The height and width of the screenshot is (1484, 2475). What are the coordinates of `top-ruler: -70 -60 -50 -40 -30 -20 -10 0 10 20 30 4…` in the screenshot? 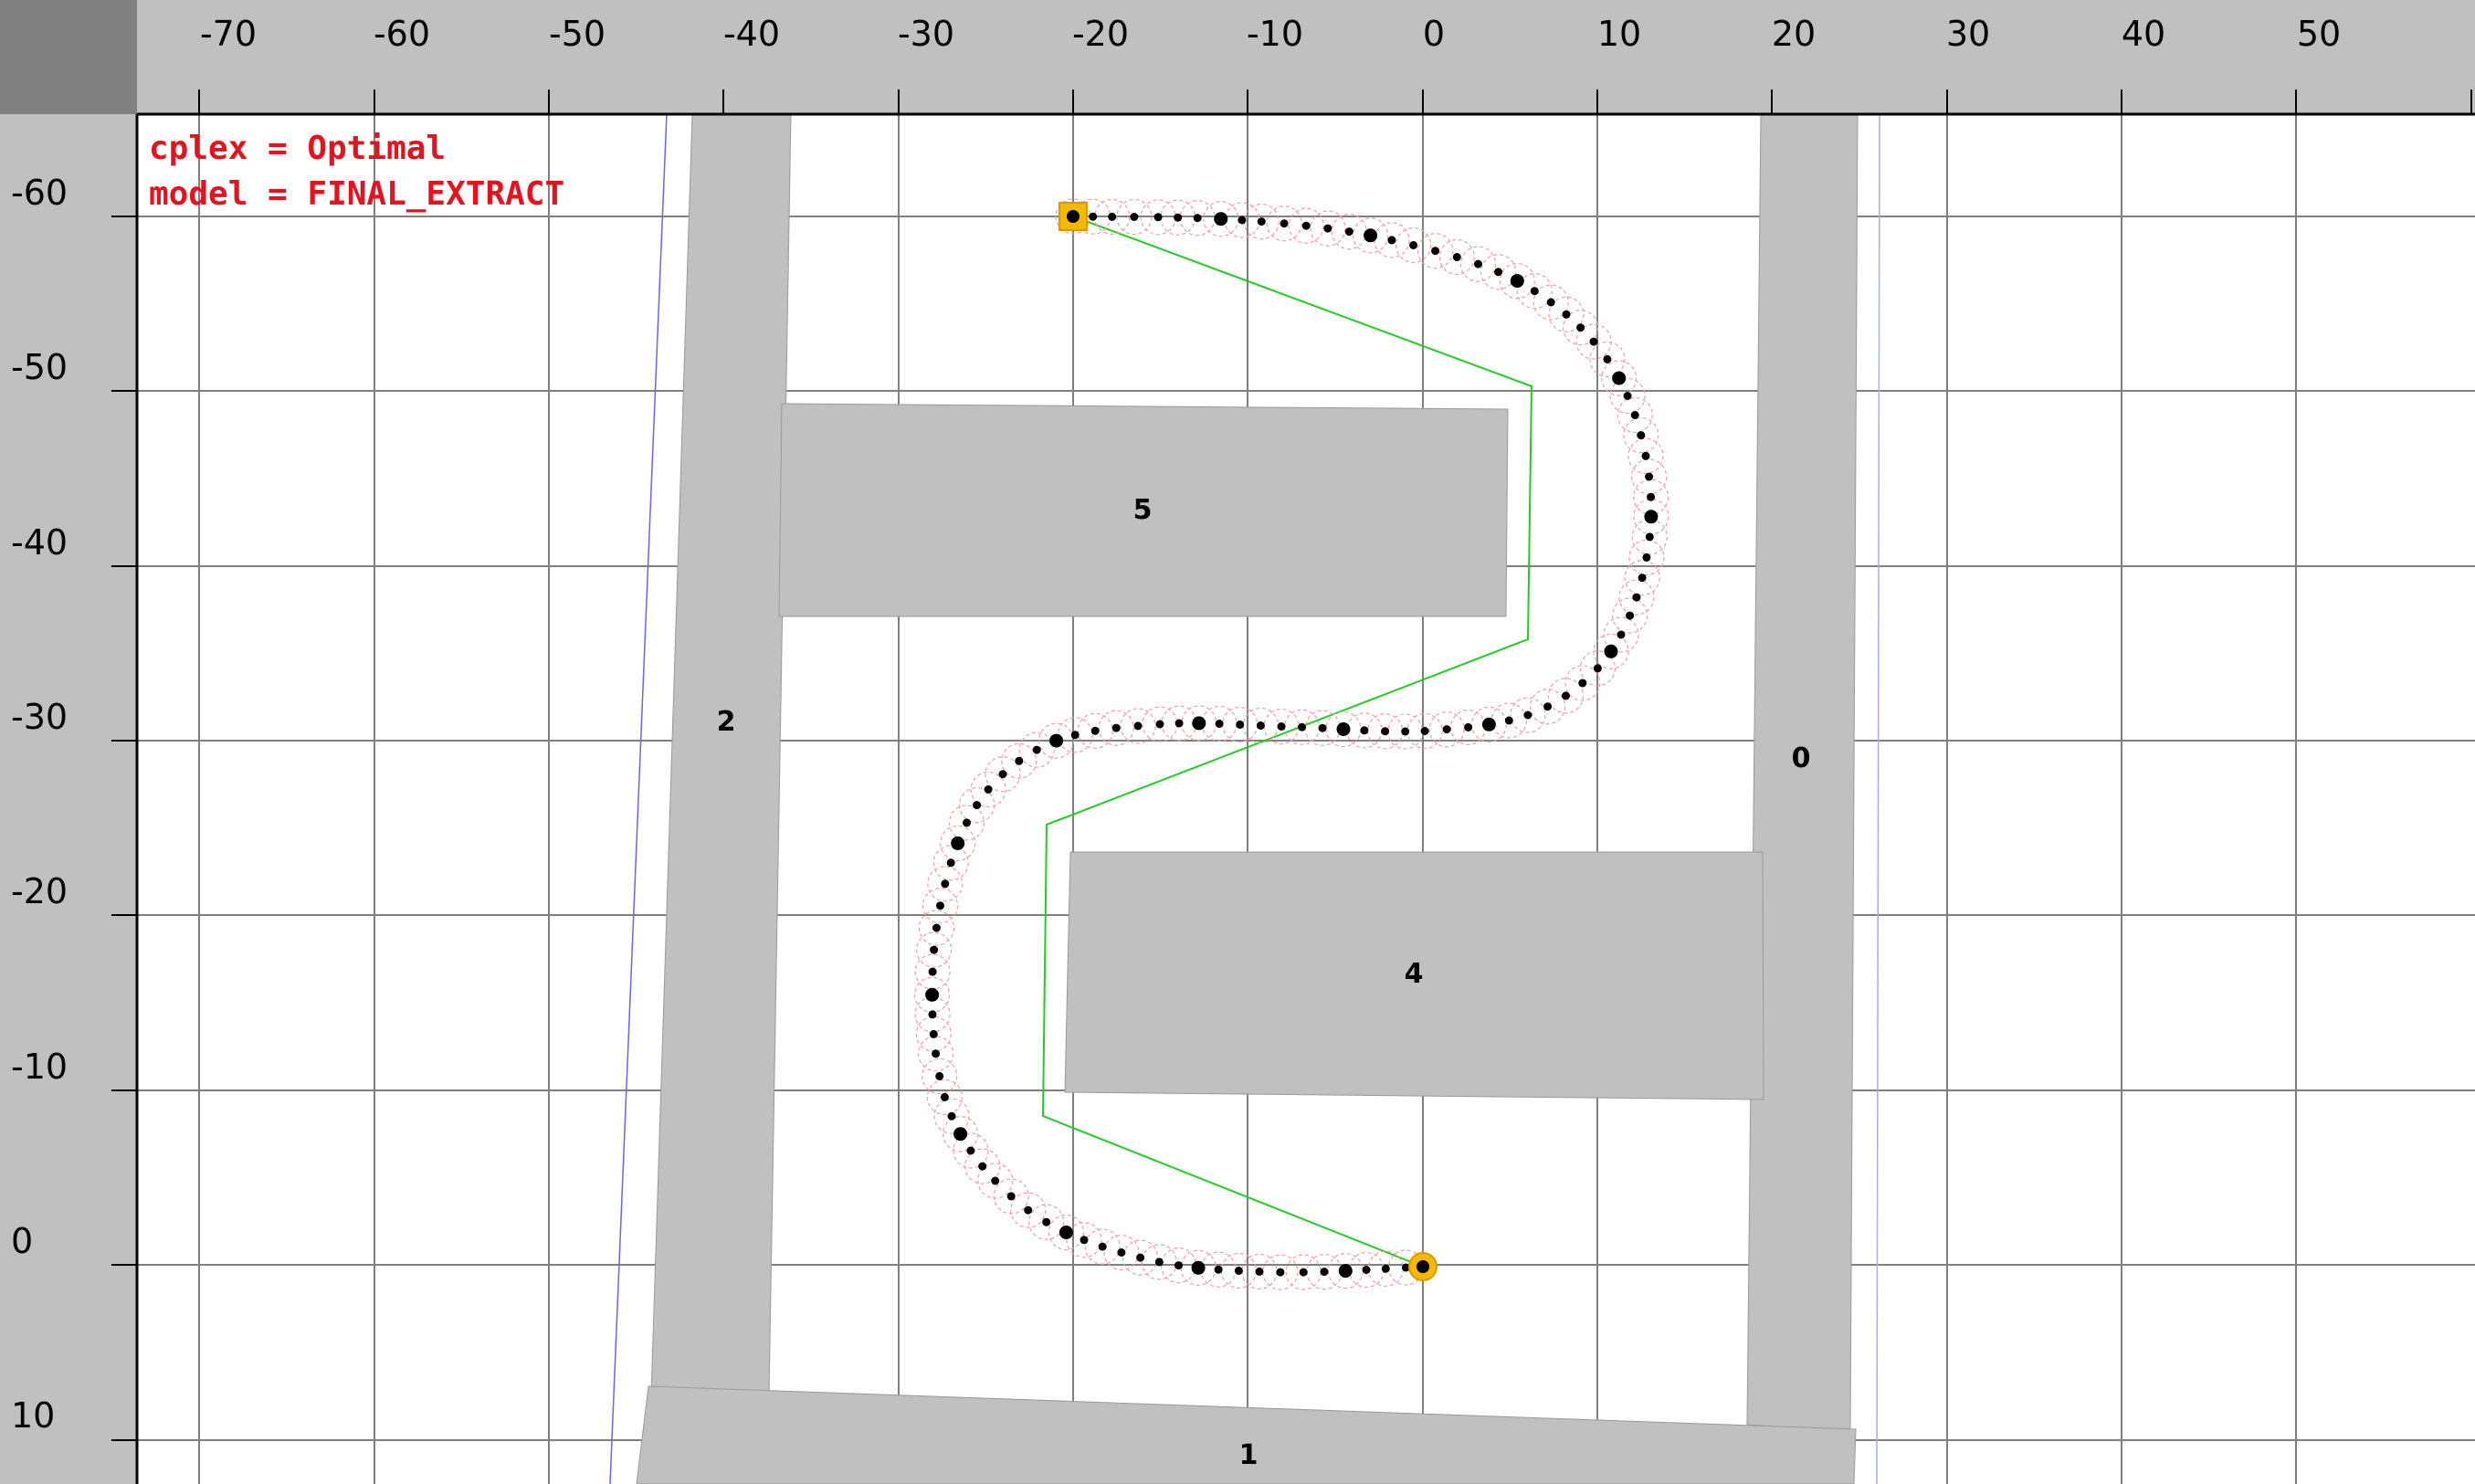 It's located at (1306, 58).